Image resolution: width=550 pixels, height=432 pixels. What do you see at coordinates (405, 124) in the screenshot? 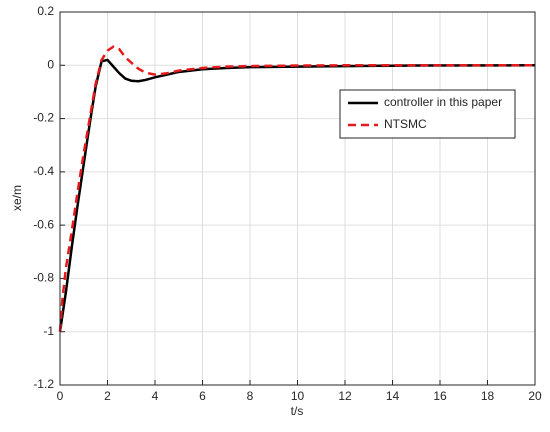
I see `legend-label: NTSMC` at bounding box center [405, 124].